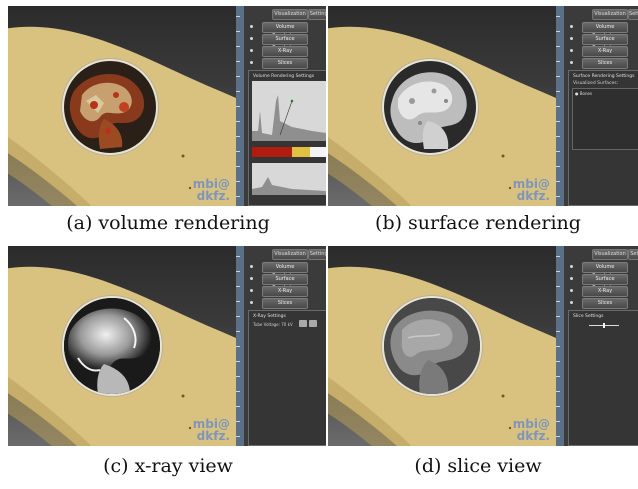 The width and height of the screenshot is (638, 489). I want to click on increase-voltage-button, so click(313, 323).